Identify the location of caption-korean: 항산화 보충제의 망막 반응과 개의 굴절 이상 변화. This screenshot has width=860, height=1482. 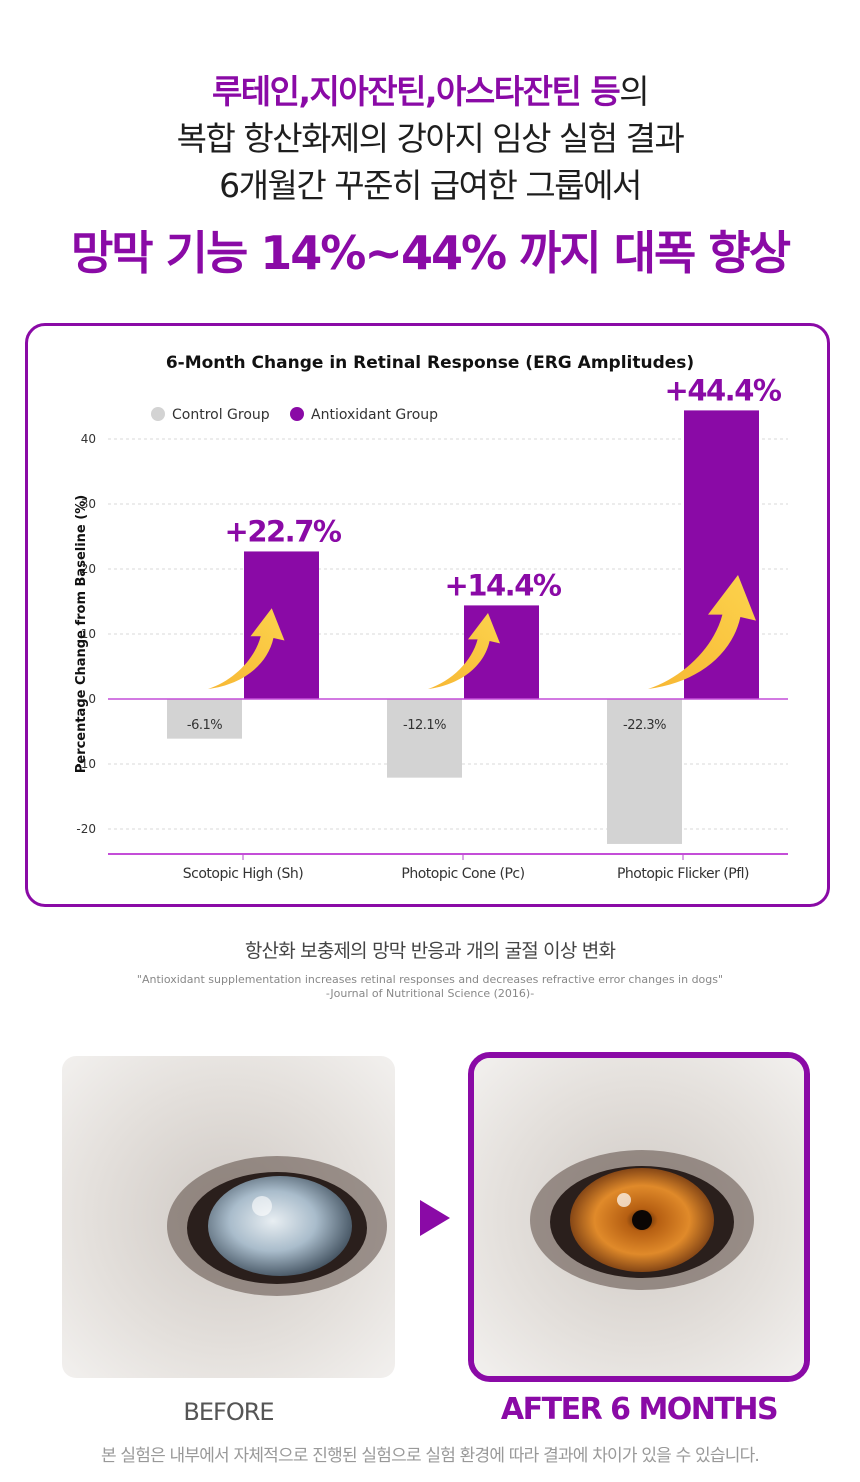
(430, 951).